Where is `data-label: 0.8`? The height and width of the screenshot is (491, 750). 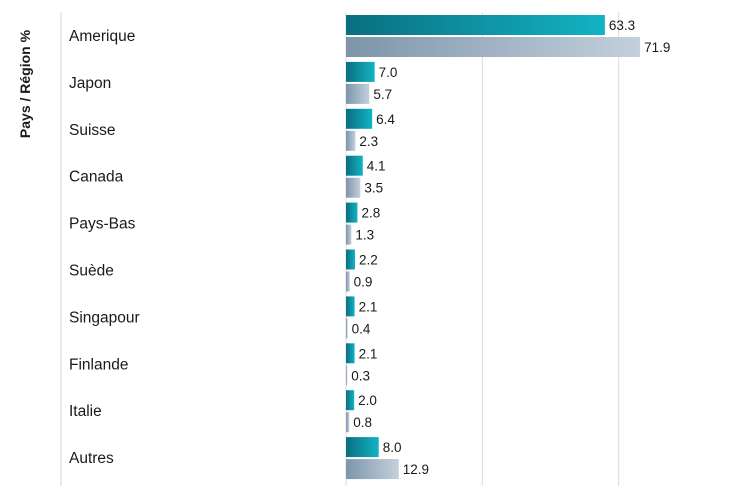
data-label: 0.8 is located at coordinates (362, 422).